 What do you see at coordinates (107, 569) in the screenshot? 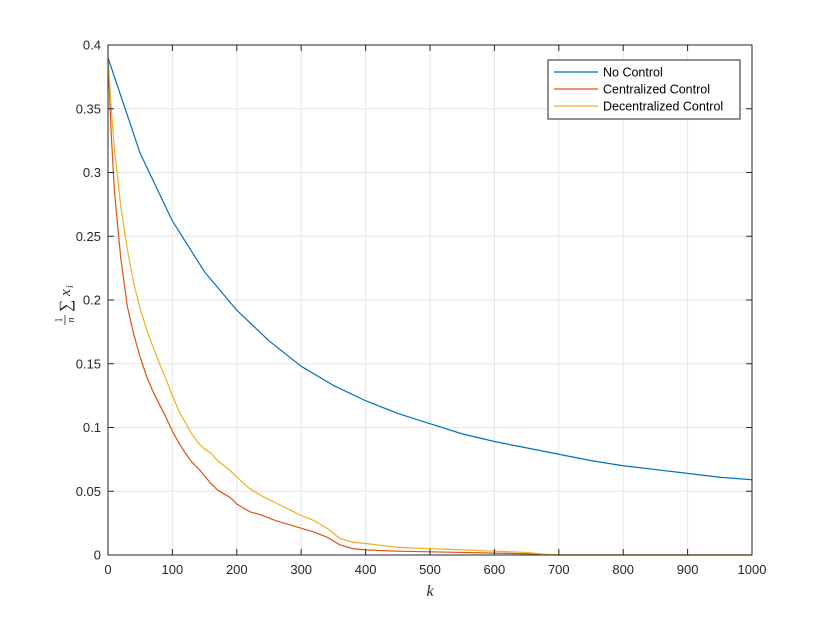
I see `x-tick-label: 0` at bounding box center [107, 569].